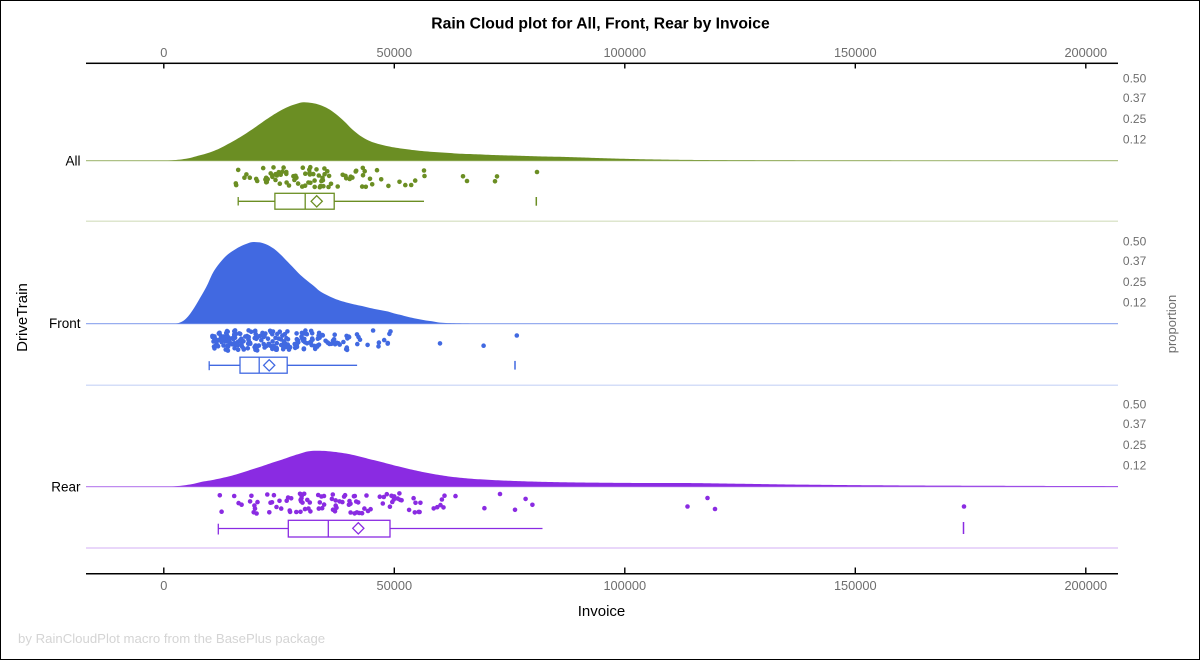 Image resolution: width=1200 pixels, height=660 pixels. I want to click on svg-text: DriveTrain, so click(22, 317).